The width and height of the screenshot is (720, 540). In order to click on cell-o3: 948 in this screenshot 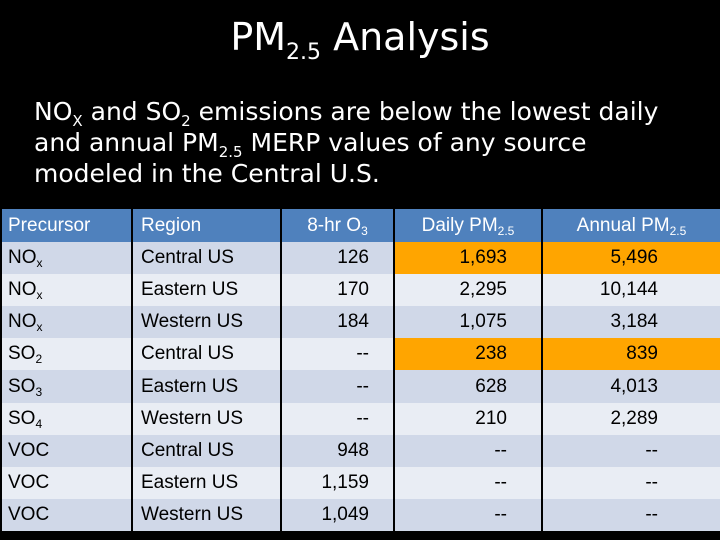, I will do `click(337, 450)`.